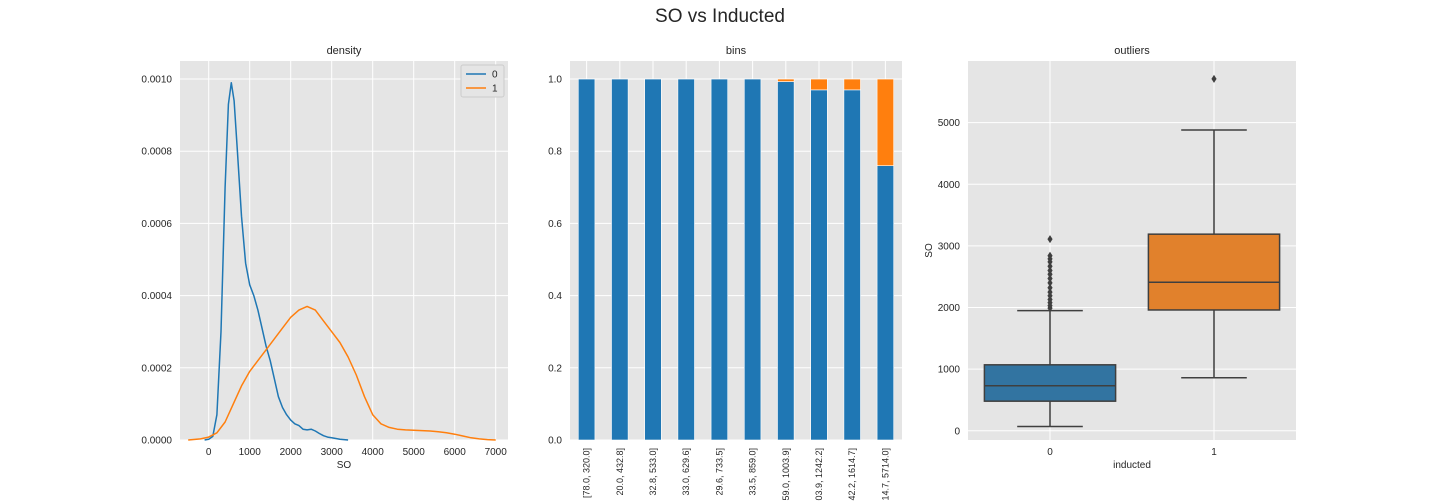 This screenshot has height=504, width=1440. Describe the element at coordinates (209, 452) in the screenshot. I see `density-x-tick-label: 0` at that location.